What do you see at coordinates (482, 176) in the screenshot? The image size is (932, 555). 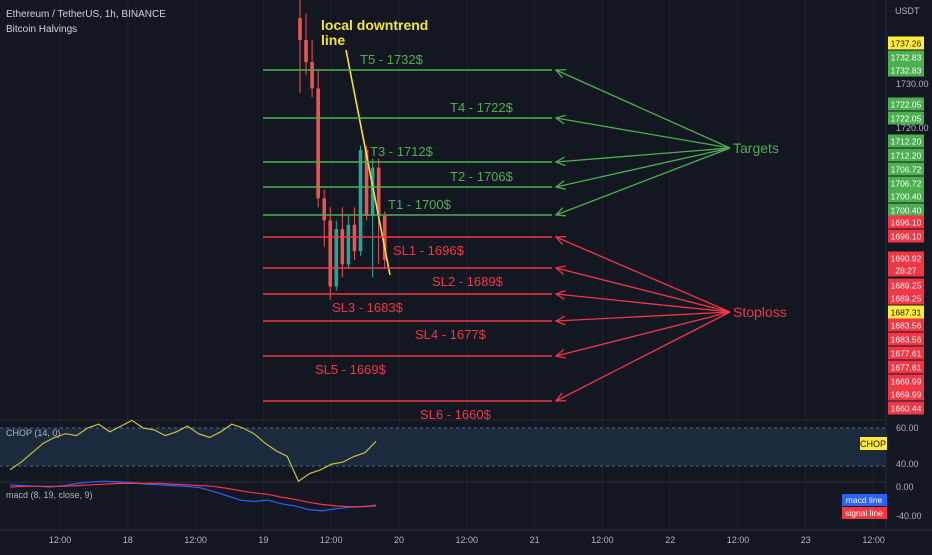 I see `target-level-label: T2 - 1706$` at bounding box center [482, 176].